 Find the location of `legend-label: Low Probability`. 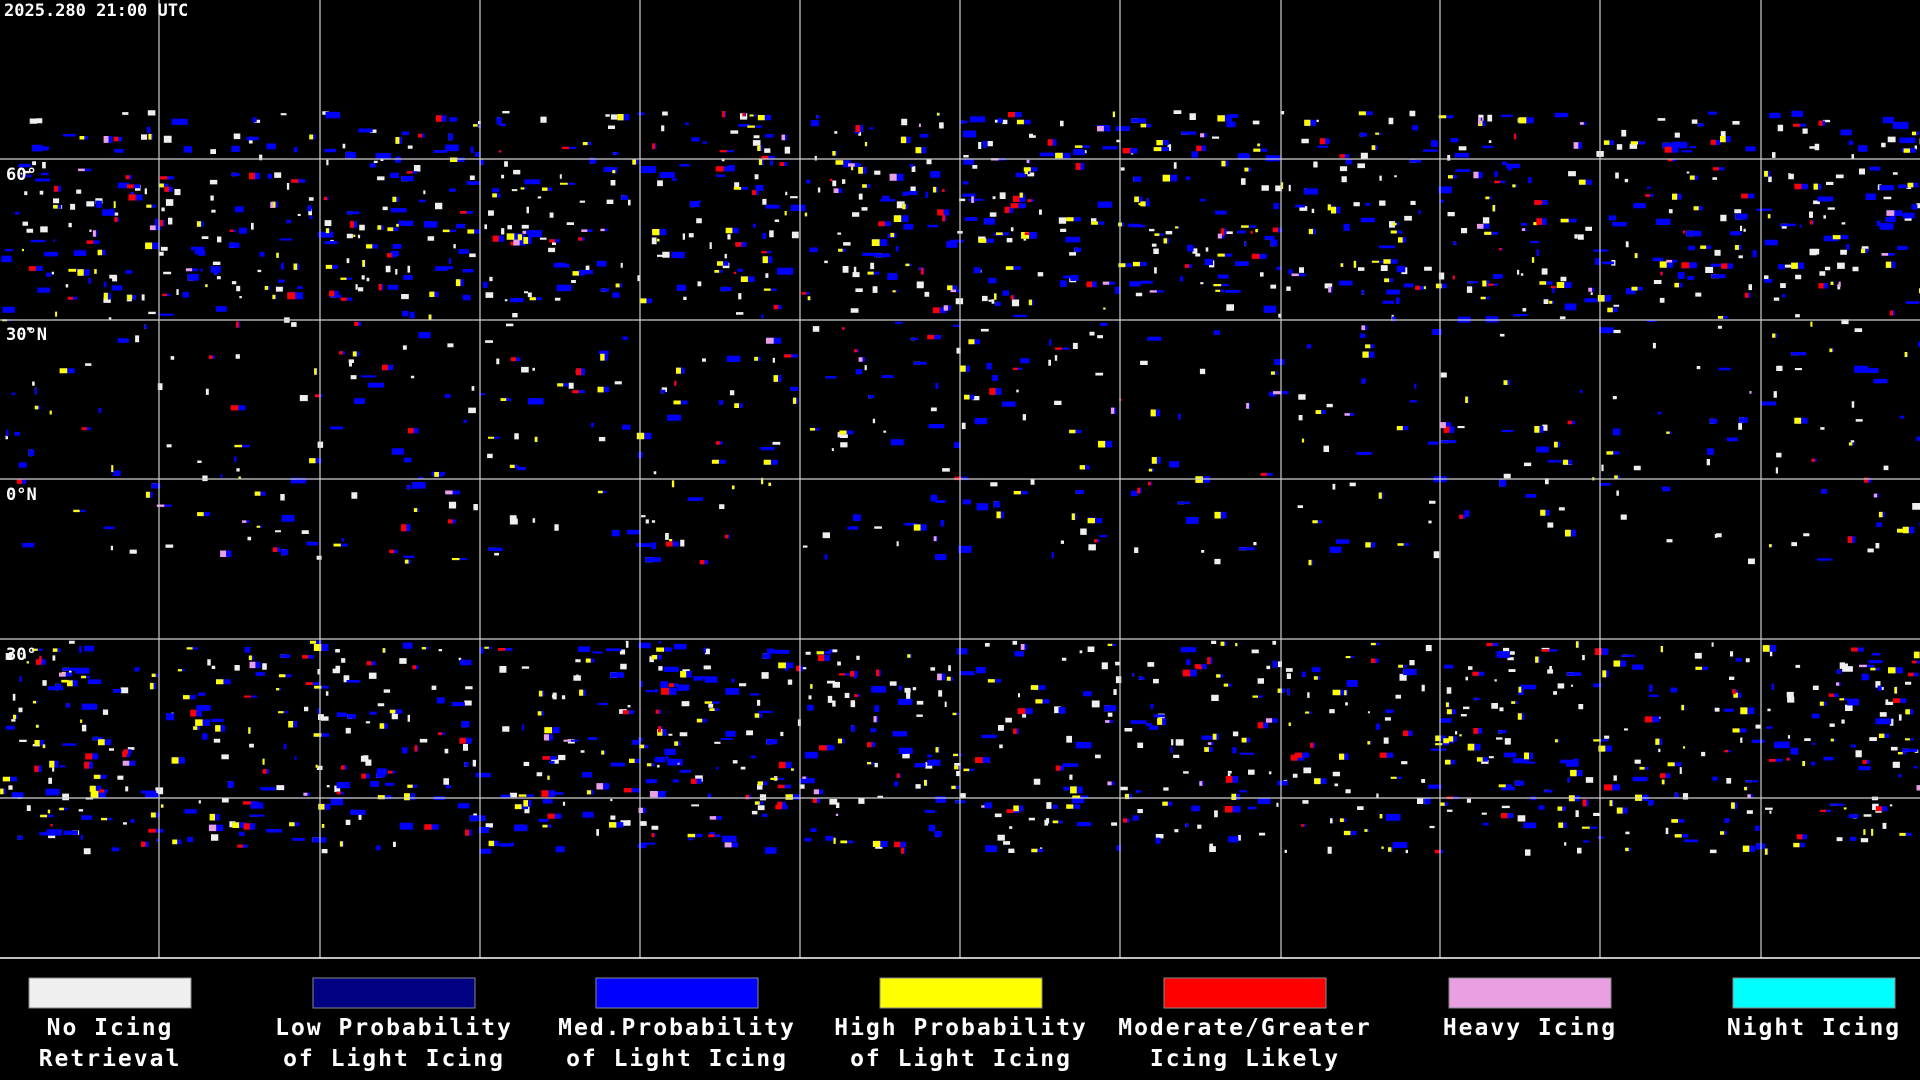

legend-label: Low Probability is located at coordinates (394, 1028).